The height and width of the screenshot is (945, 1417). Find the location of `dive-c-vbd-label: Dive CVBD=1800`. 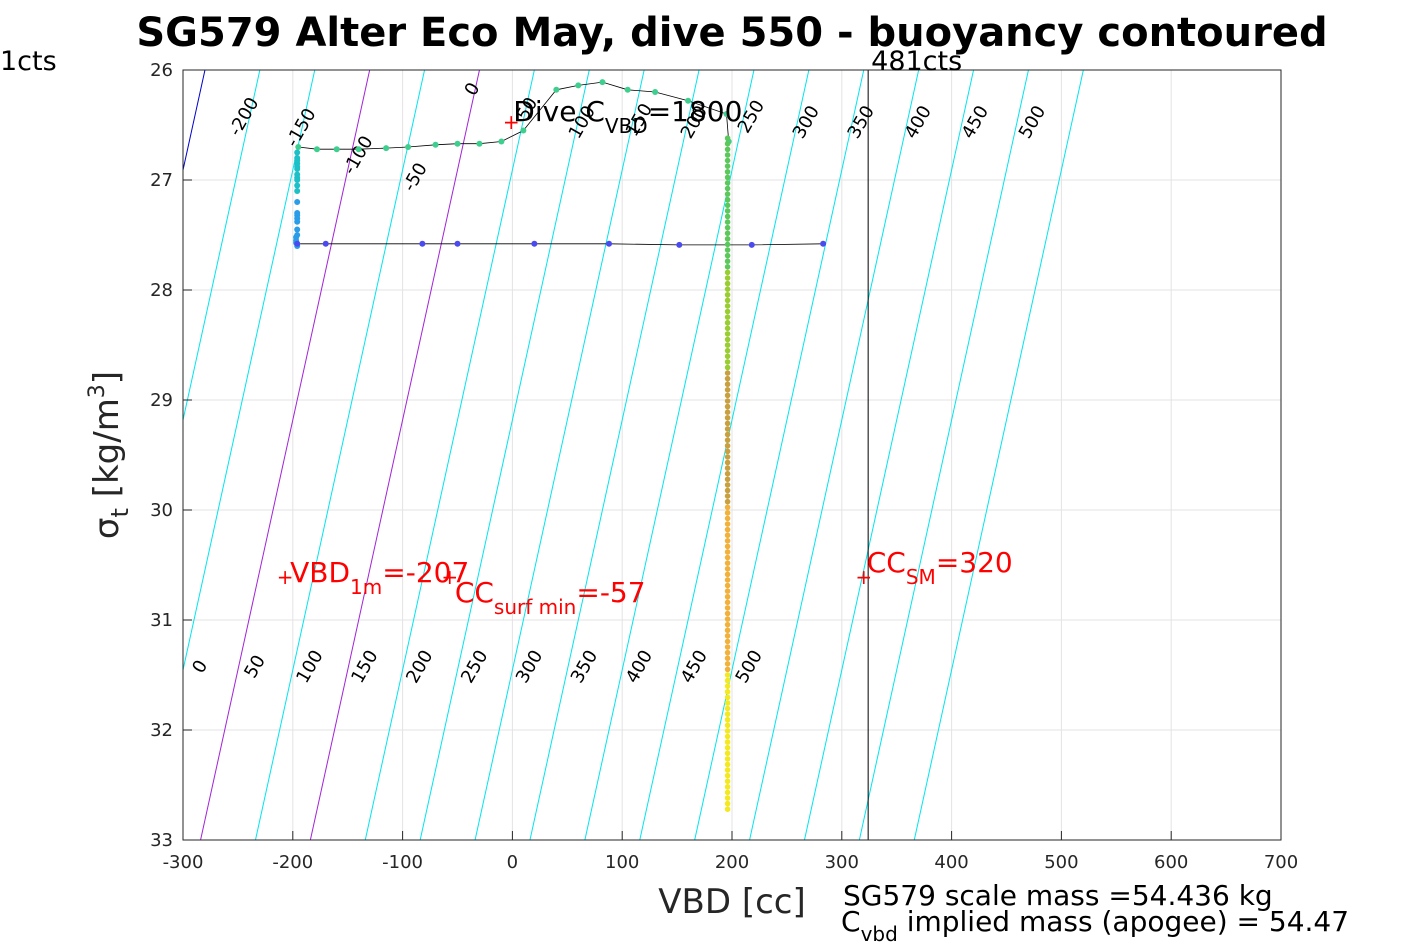

dive-c-vbd-label: Dive CVBD=1800 is located at coordinates (627, 116).